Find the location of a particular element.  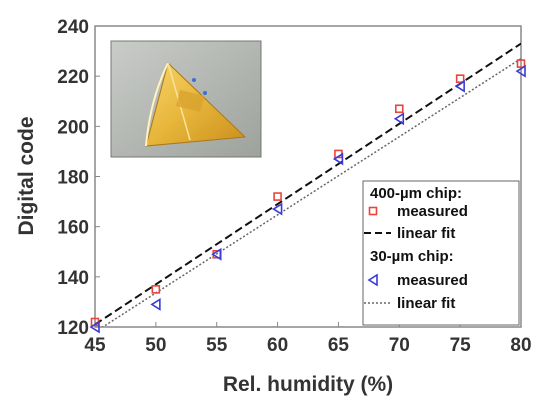

y-tick-label: 120 is located at coordinates (73, 328).